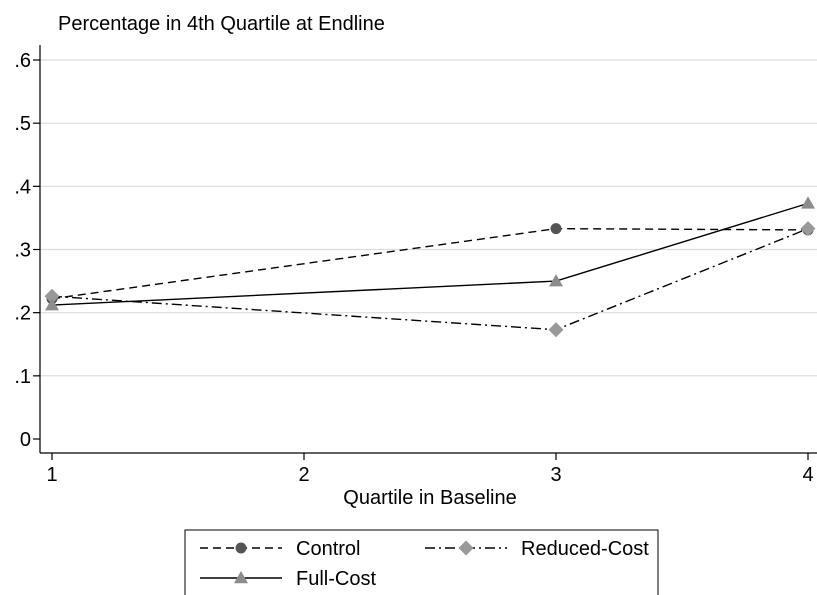 Image resolution: width=817 pixels, height=595 pixels. Describe the element at coordinates (430, 263) in the screenshot. I see `series-line-control` at that location.